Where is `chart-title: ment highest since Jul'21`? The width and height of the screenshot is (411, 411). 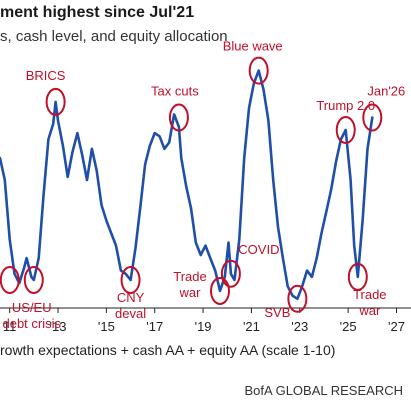
chart-title: ment highest since Jul'21 is located at coordinates (97, 12).